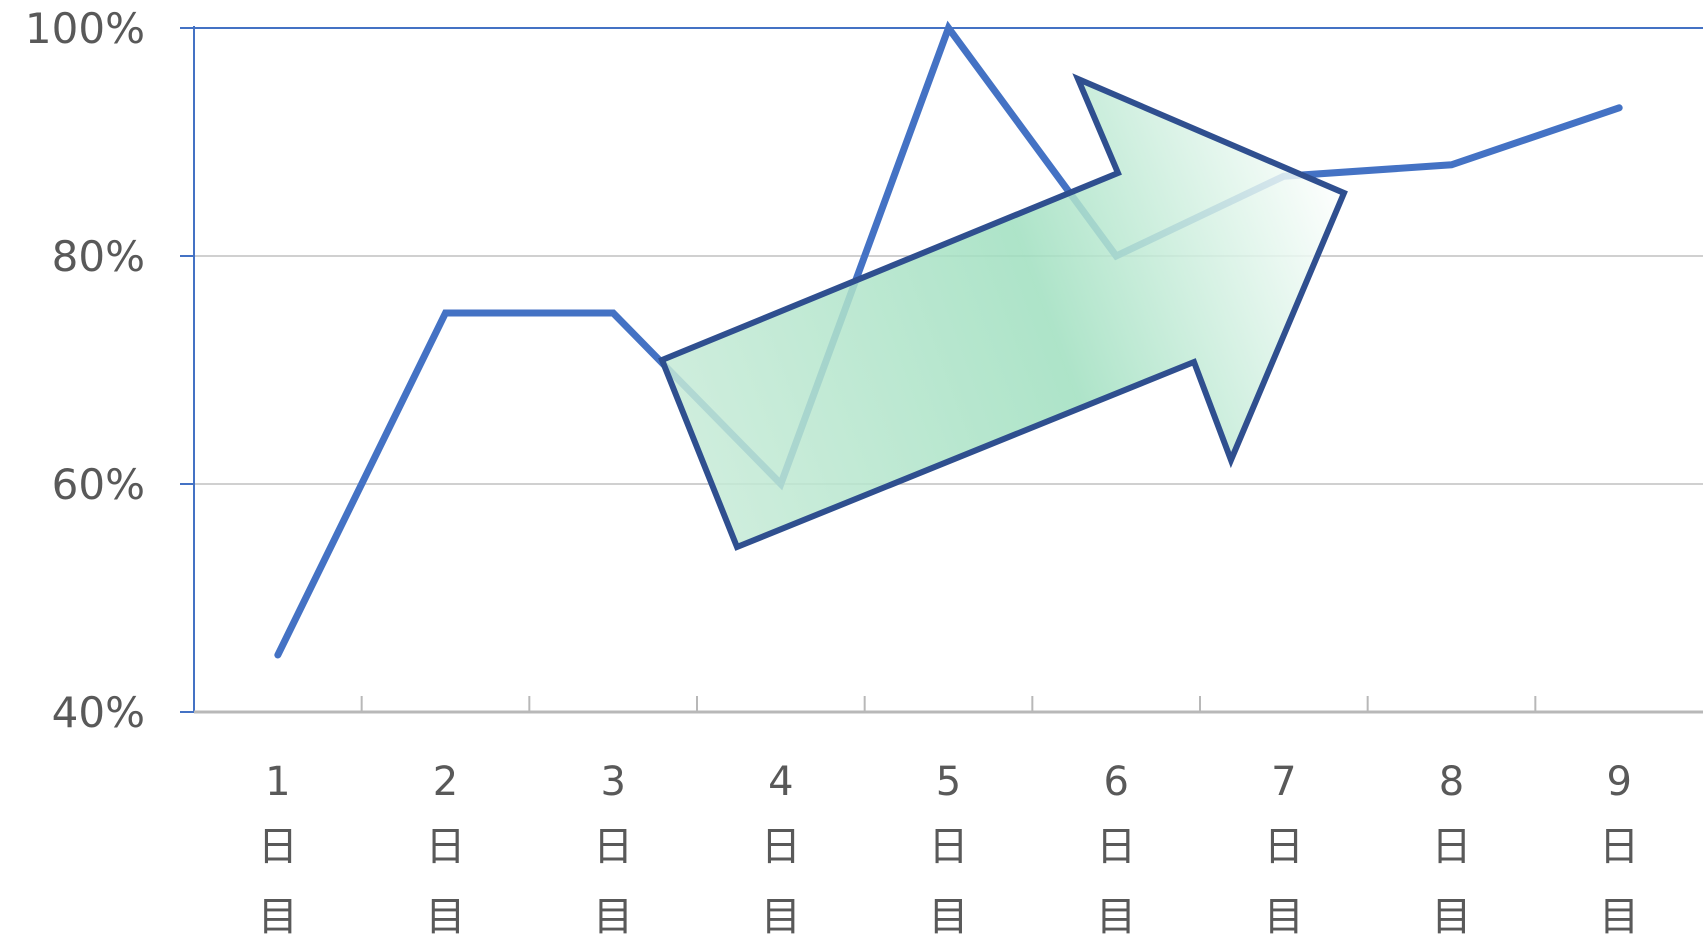  What do you see at coordinates (948, 782) in the screenshot?
I see `x-tick-label-part: 5` at bounding box center [948, 782].